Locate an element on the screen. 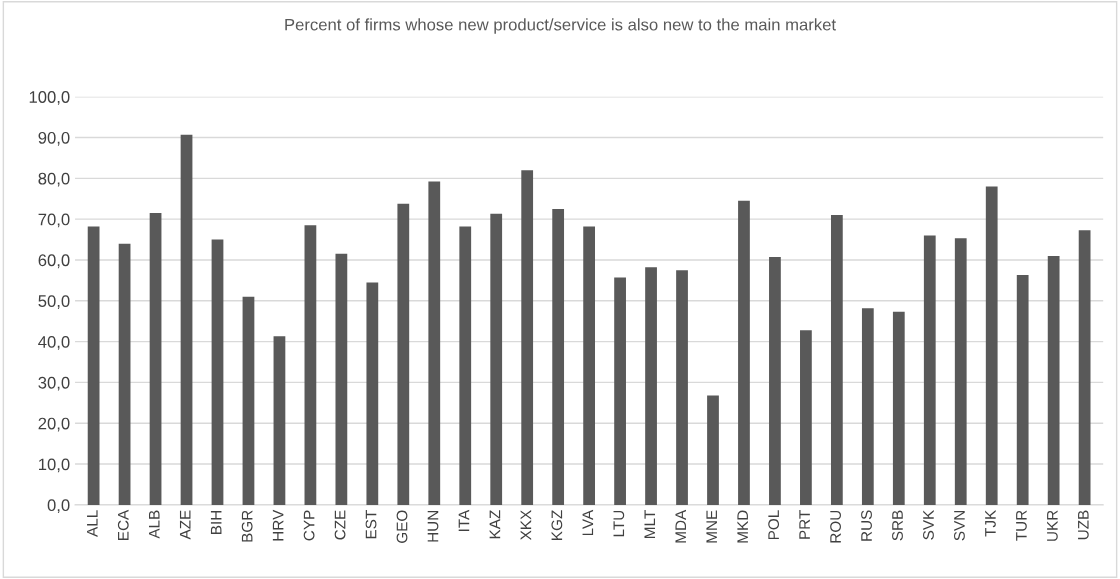  y-tick-label: 50,0 is located at coordinates (54, 302).